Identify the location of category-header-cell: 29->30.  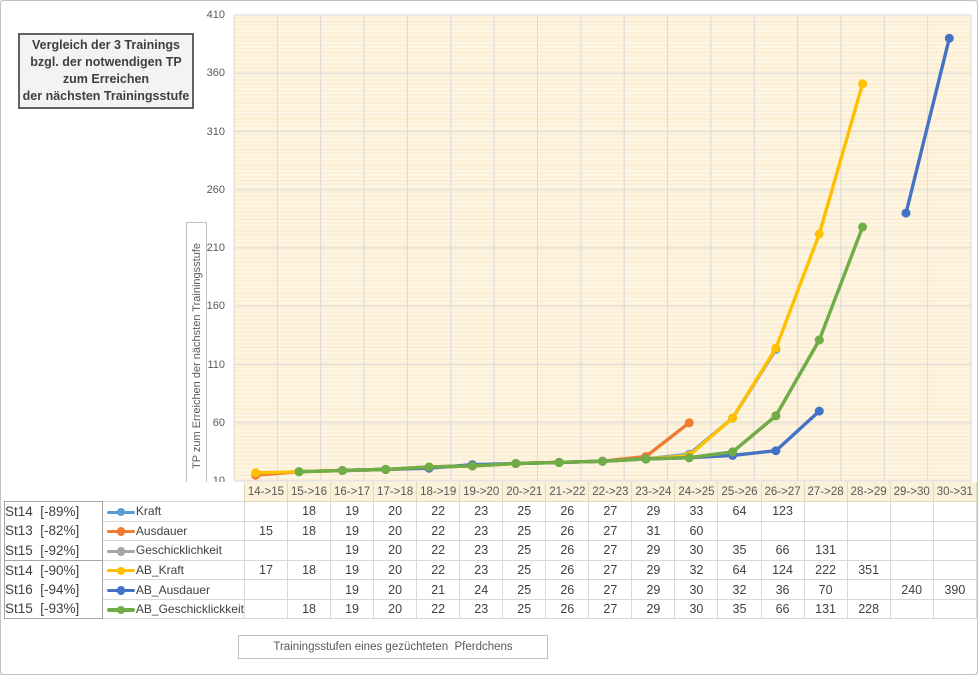
(911, 492).